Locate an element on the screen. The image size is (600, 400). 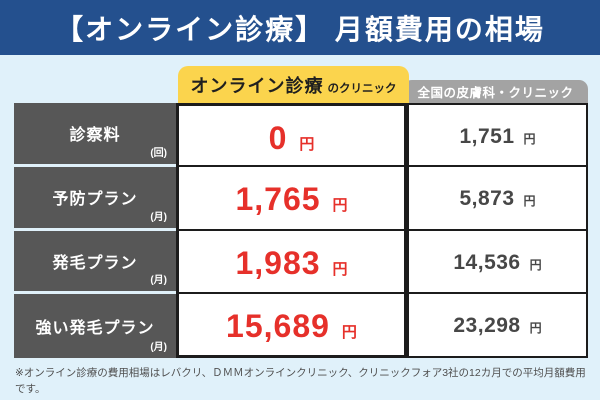
national-price-value: 1,751 is located at coordinates (487, 136).